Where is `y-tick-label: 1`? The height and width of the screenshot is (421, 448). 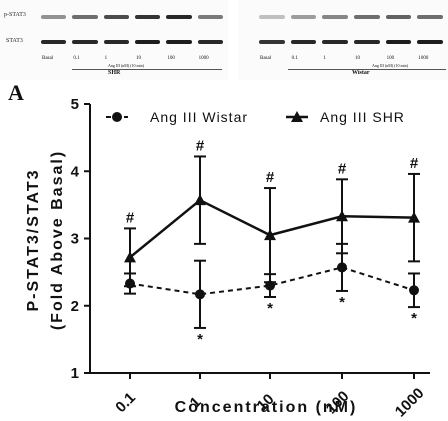 y-tick-label: 1 is located at coordinates (75, 373).